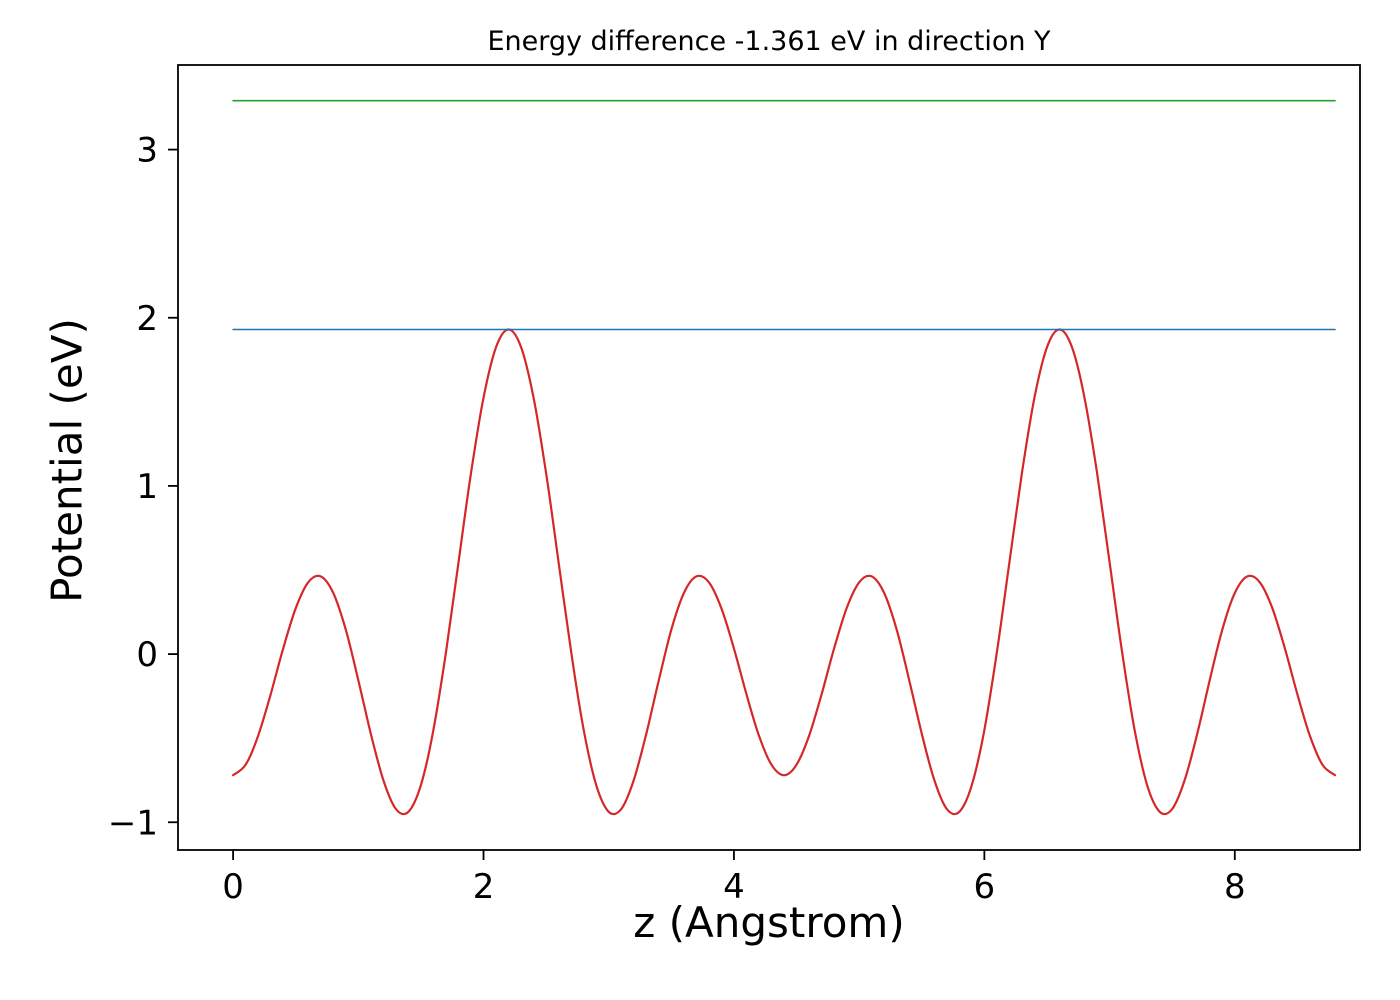 This screenshot has height=1000, width=1400. What do you see at coordinates (769, 922) in the screenshot?
I see `x-axis-label: z (Angstrom)` at bounding box center [769, 922].